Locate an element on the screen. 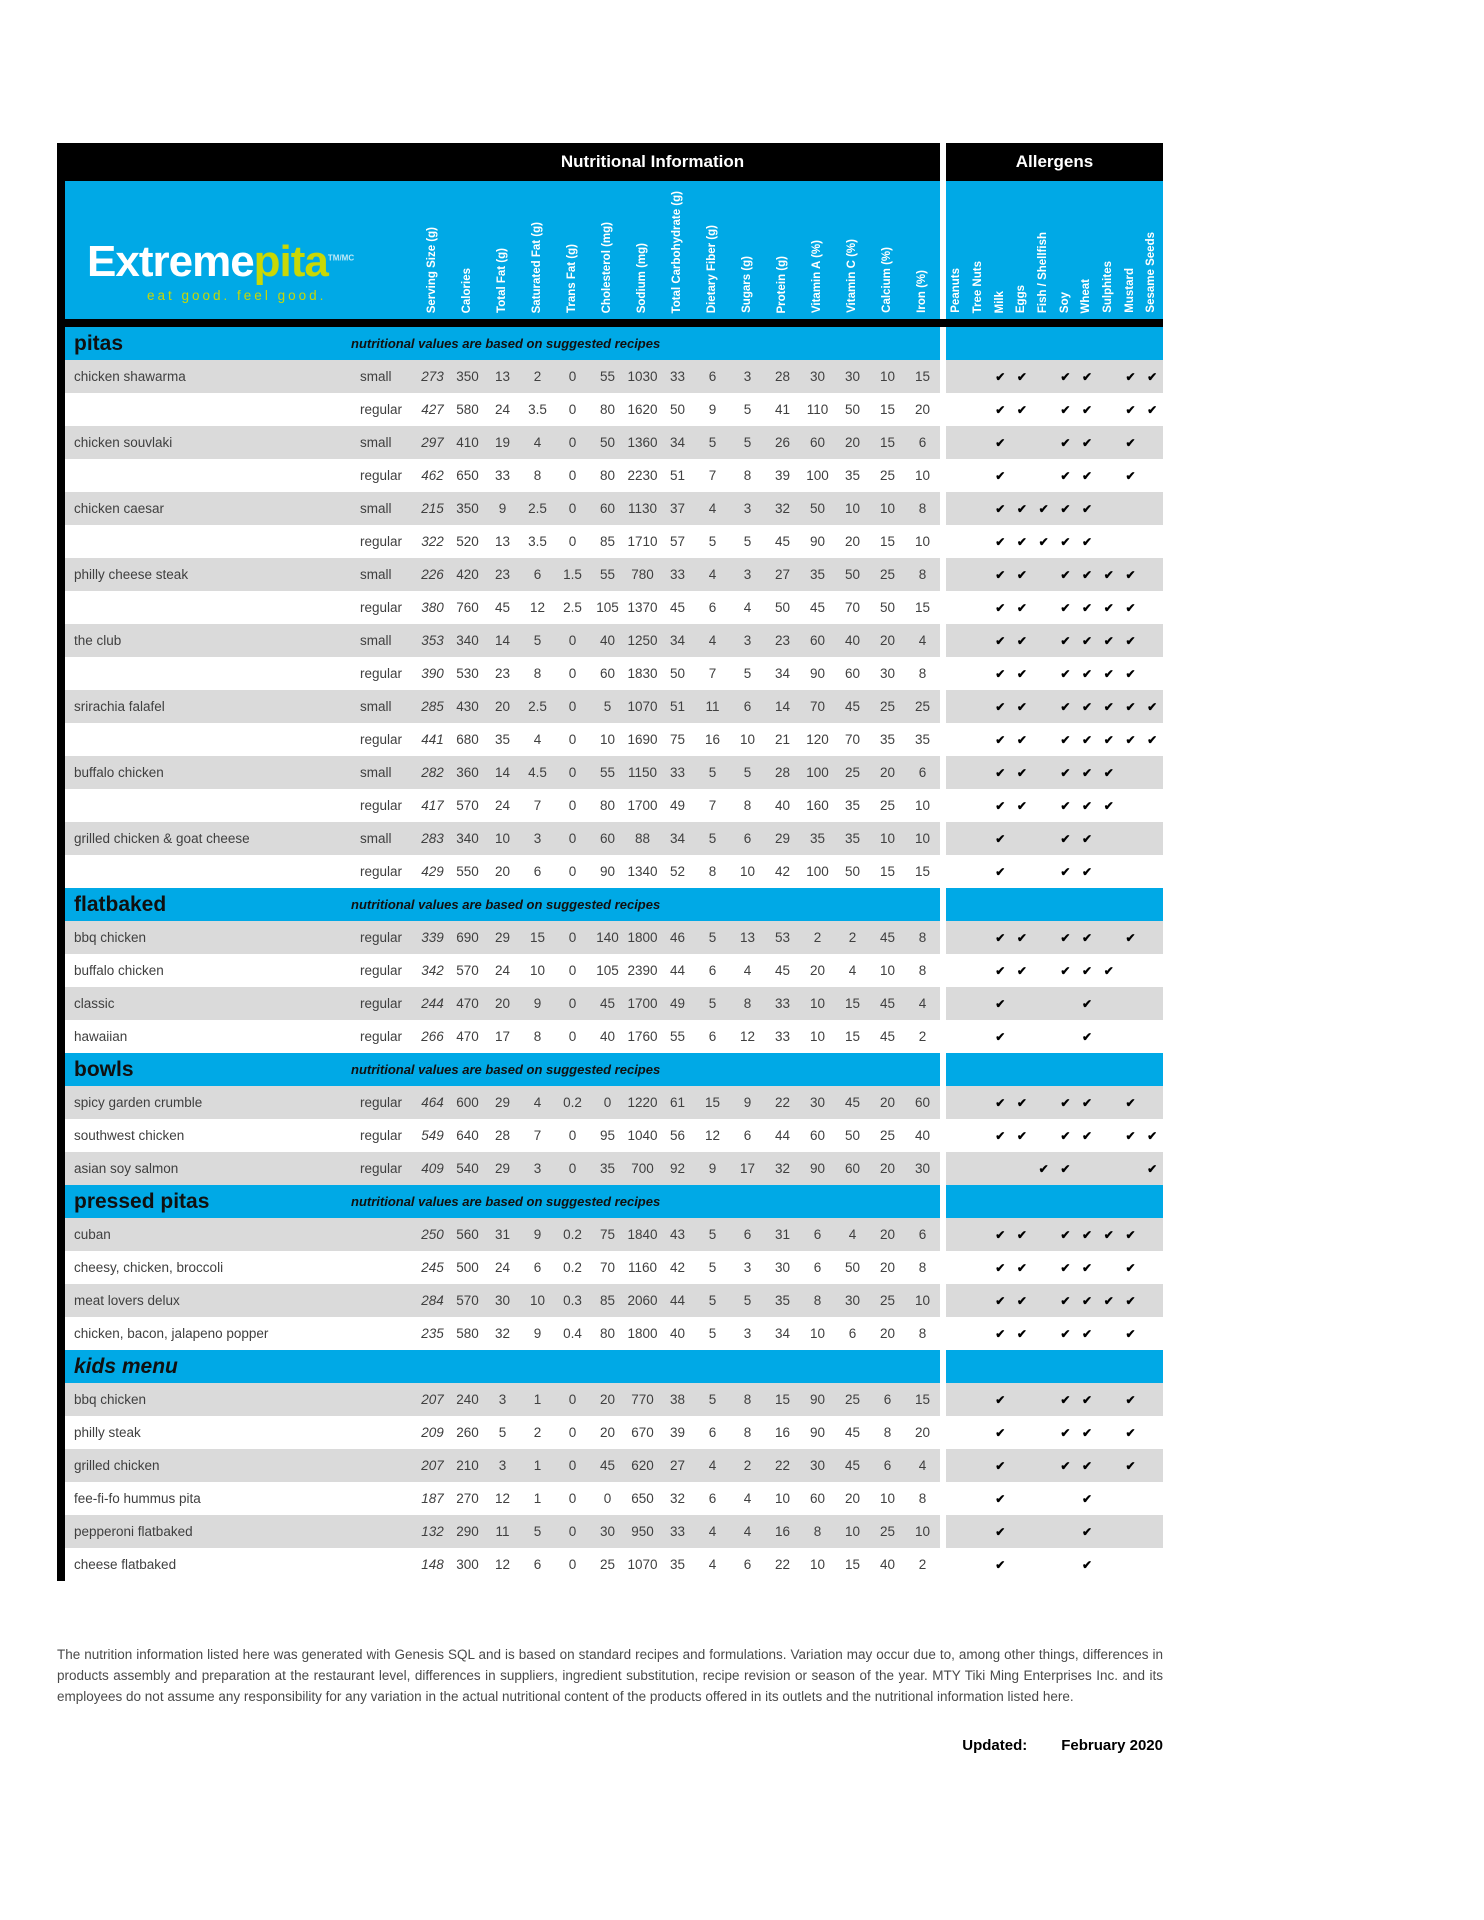  value-cell: 80 is located at coordinates (607, 409).